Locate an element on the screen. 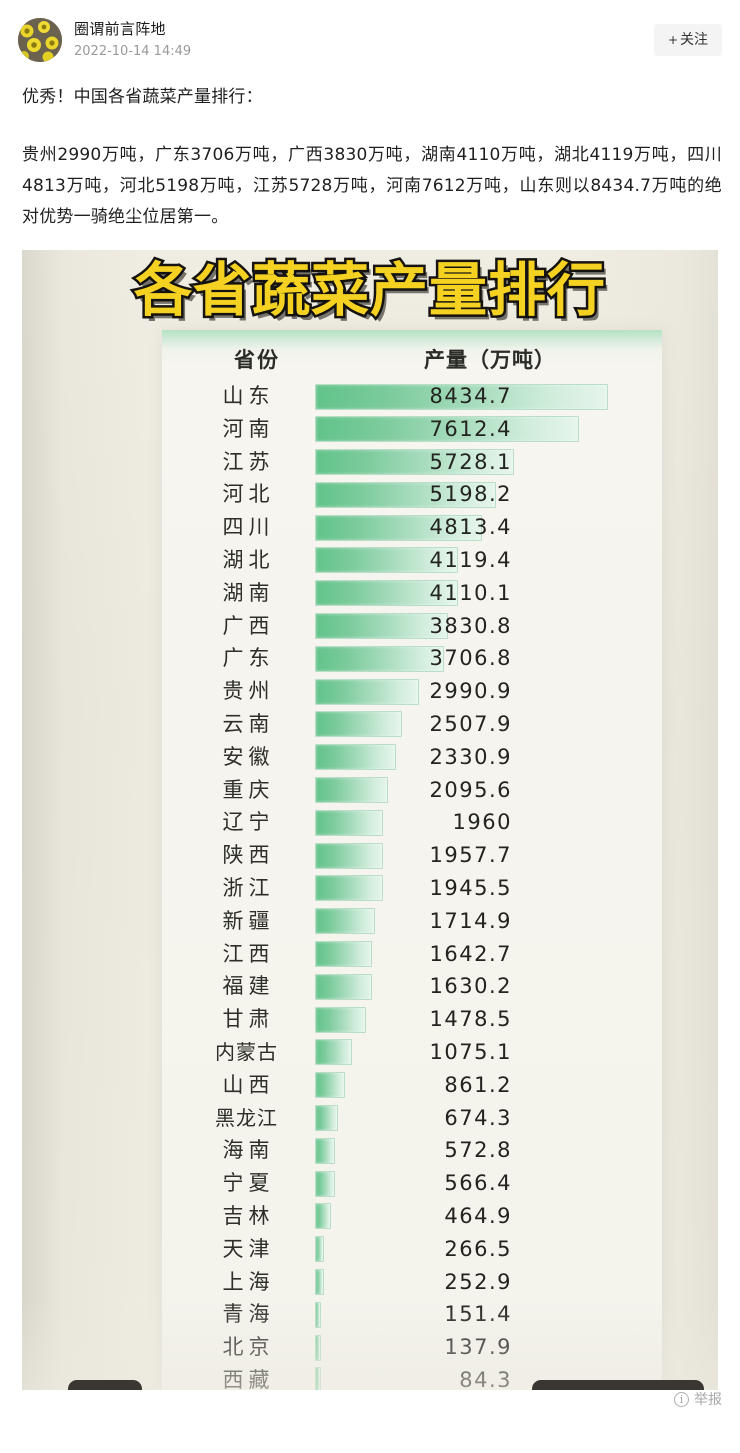 The height and width of the screenshot is (1453, 740). row-value-label: 1478.5 is located at coordinates (470, 1019).